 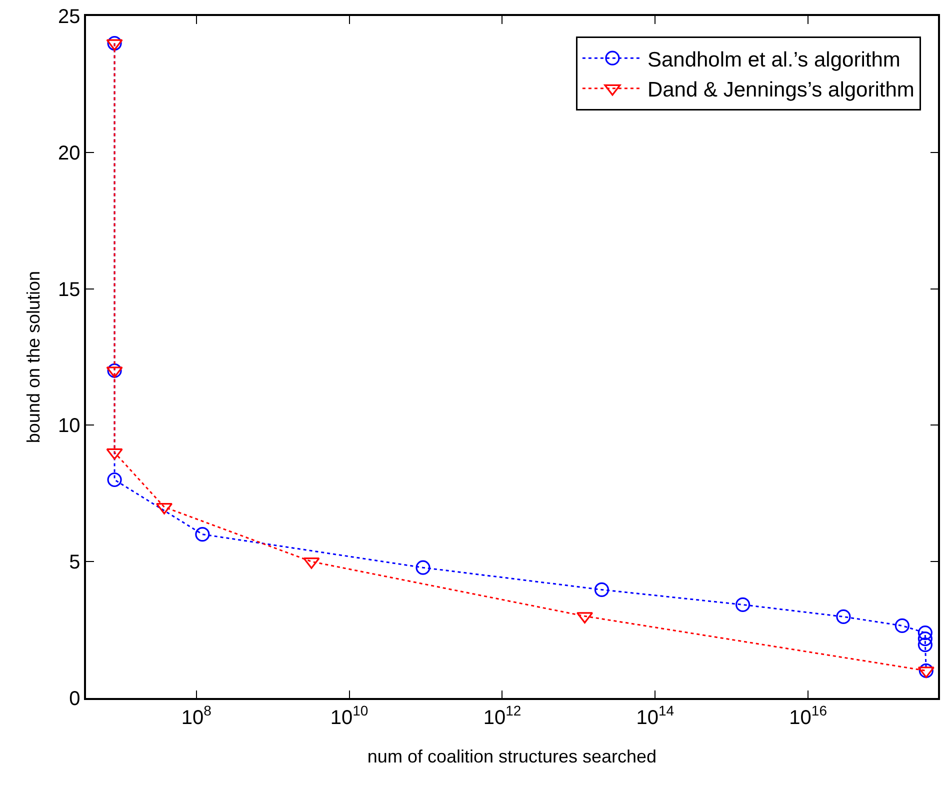 What do you see at coordinates (69, 289) in the screenshot?
I see `y-tick-label: 15` at bounding box center [69, 289].